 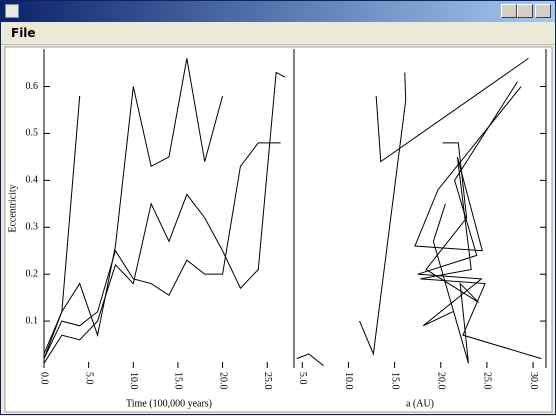 What do you see at coordinates (525, 11) in the screenshot?
I see `maximize-button` at bounding box center [525, 11].